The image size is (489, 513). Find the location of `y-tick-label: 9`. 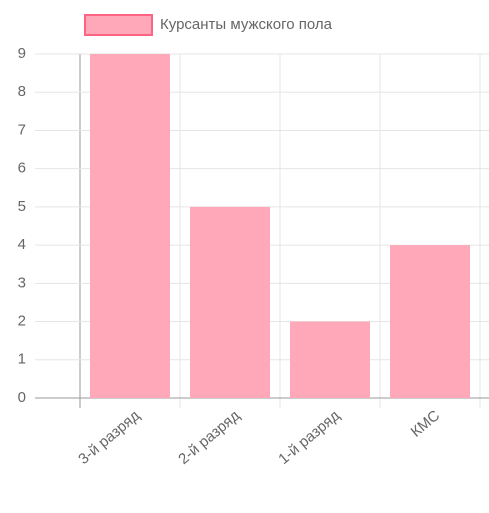

y-tick-label: 9 is located at coordinates (22, 53).